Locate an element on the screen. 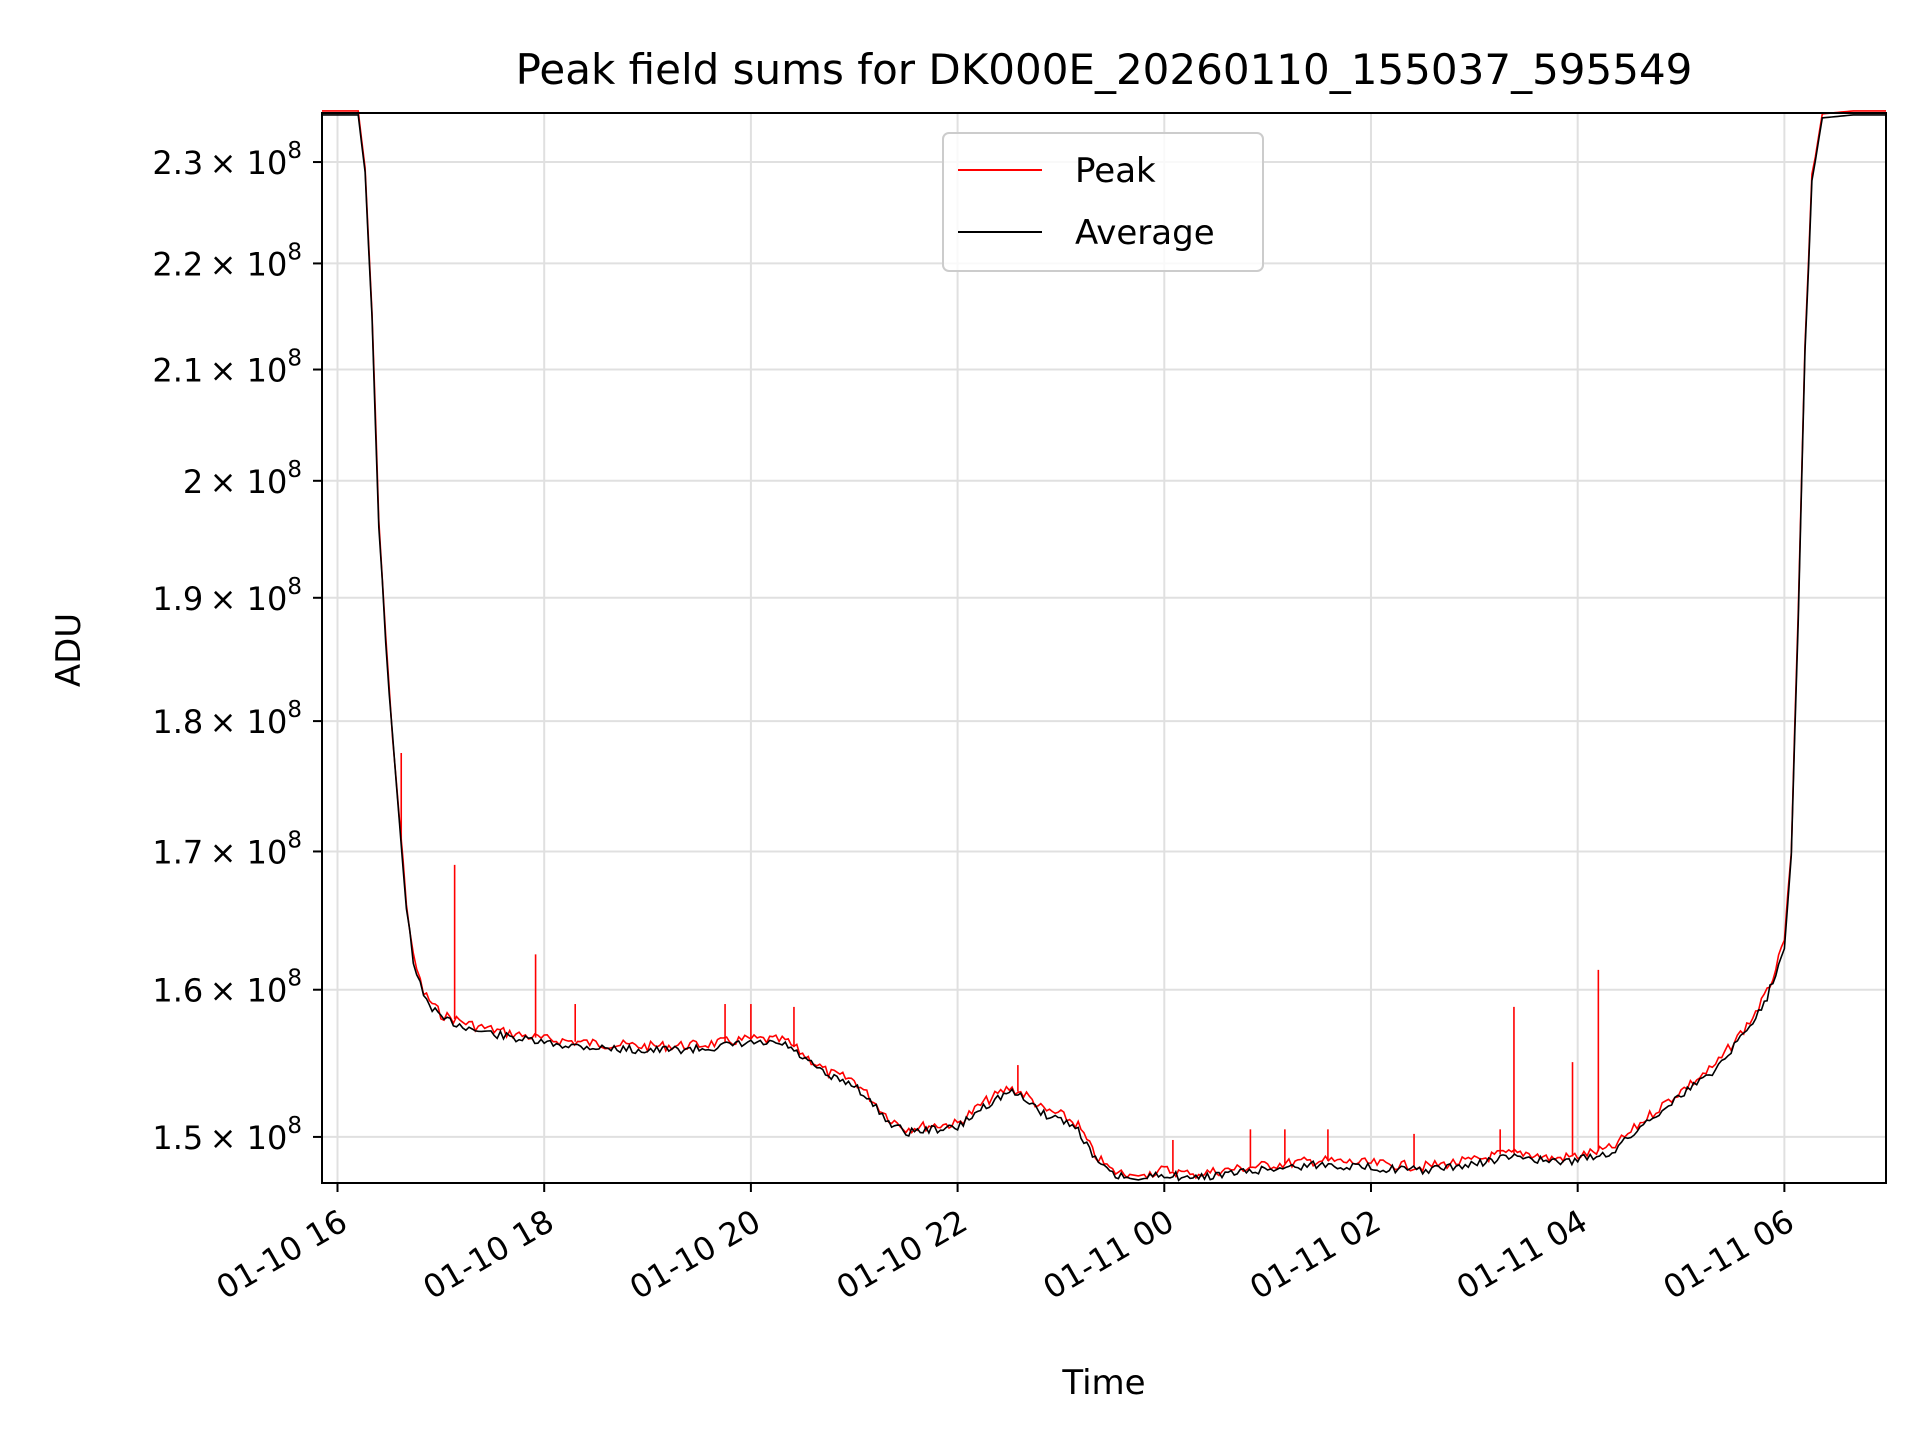  y-axis-label: ADU is located at coordinates (69, 650).